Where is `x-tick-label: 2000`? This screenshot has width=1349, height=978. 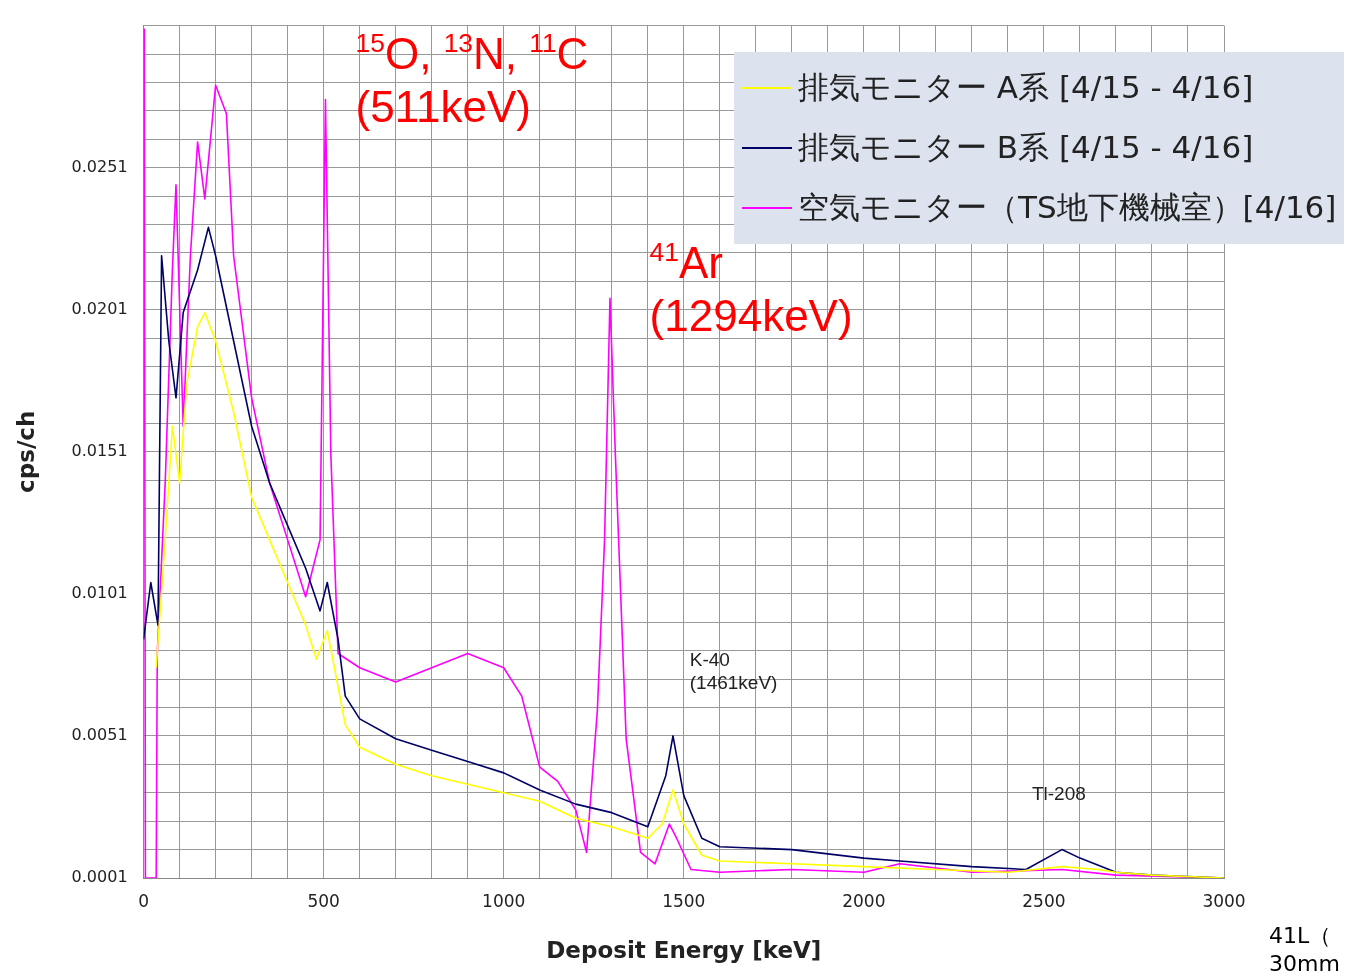 x-tick-label: 2000 is located at coordinates (864, 900).